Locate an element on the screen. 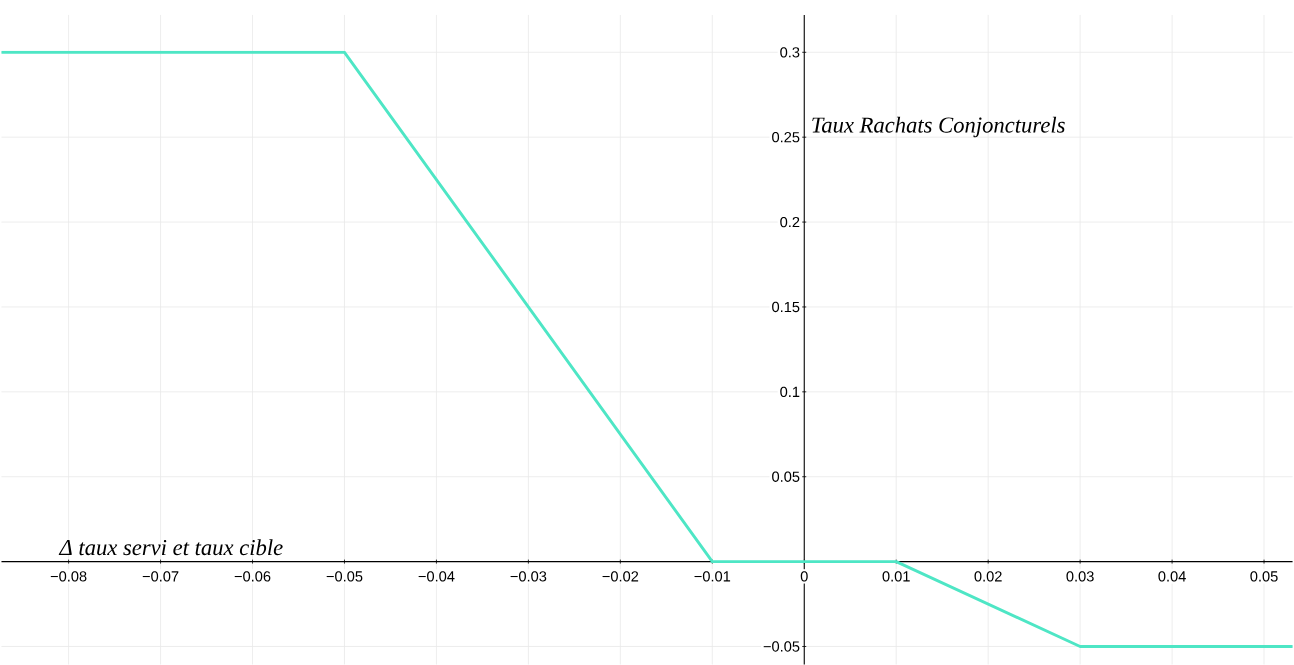 The height and width of the screenshot is (665, 1294). x-tick-label: −0.01 is located at coordinates (712, 576).